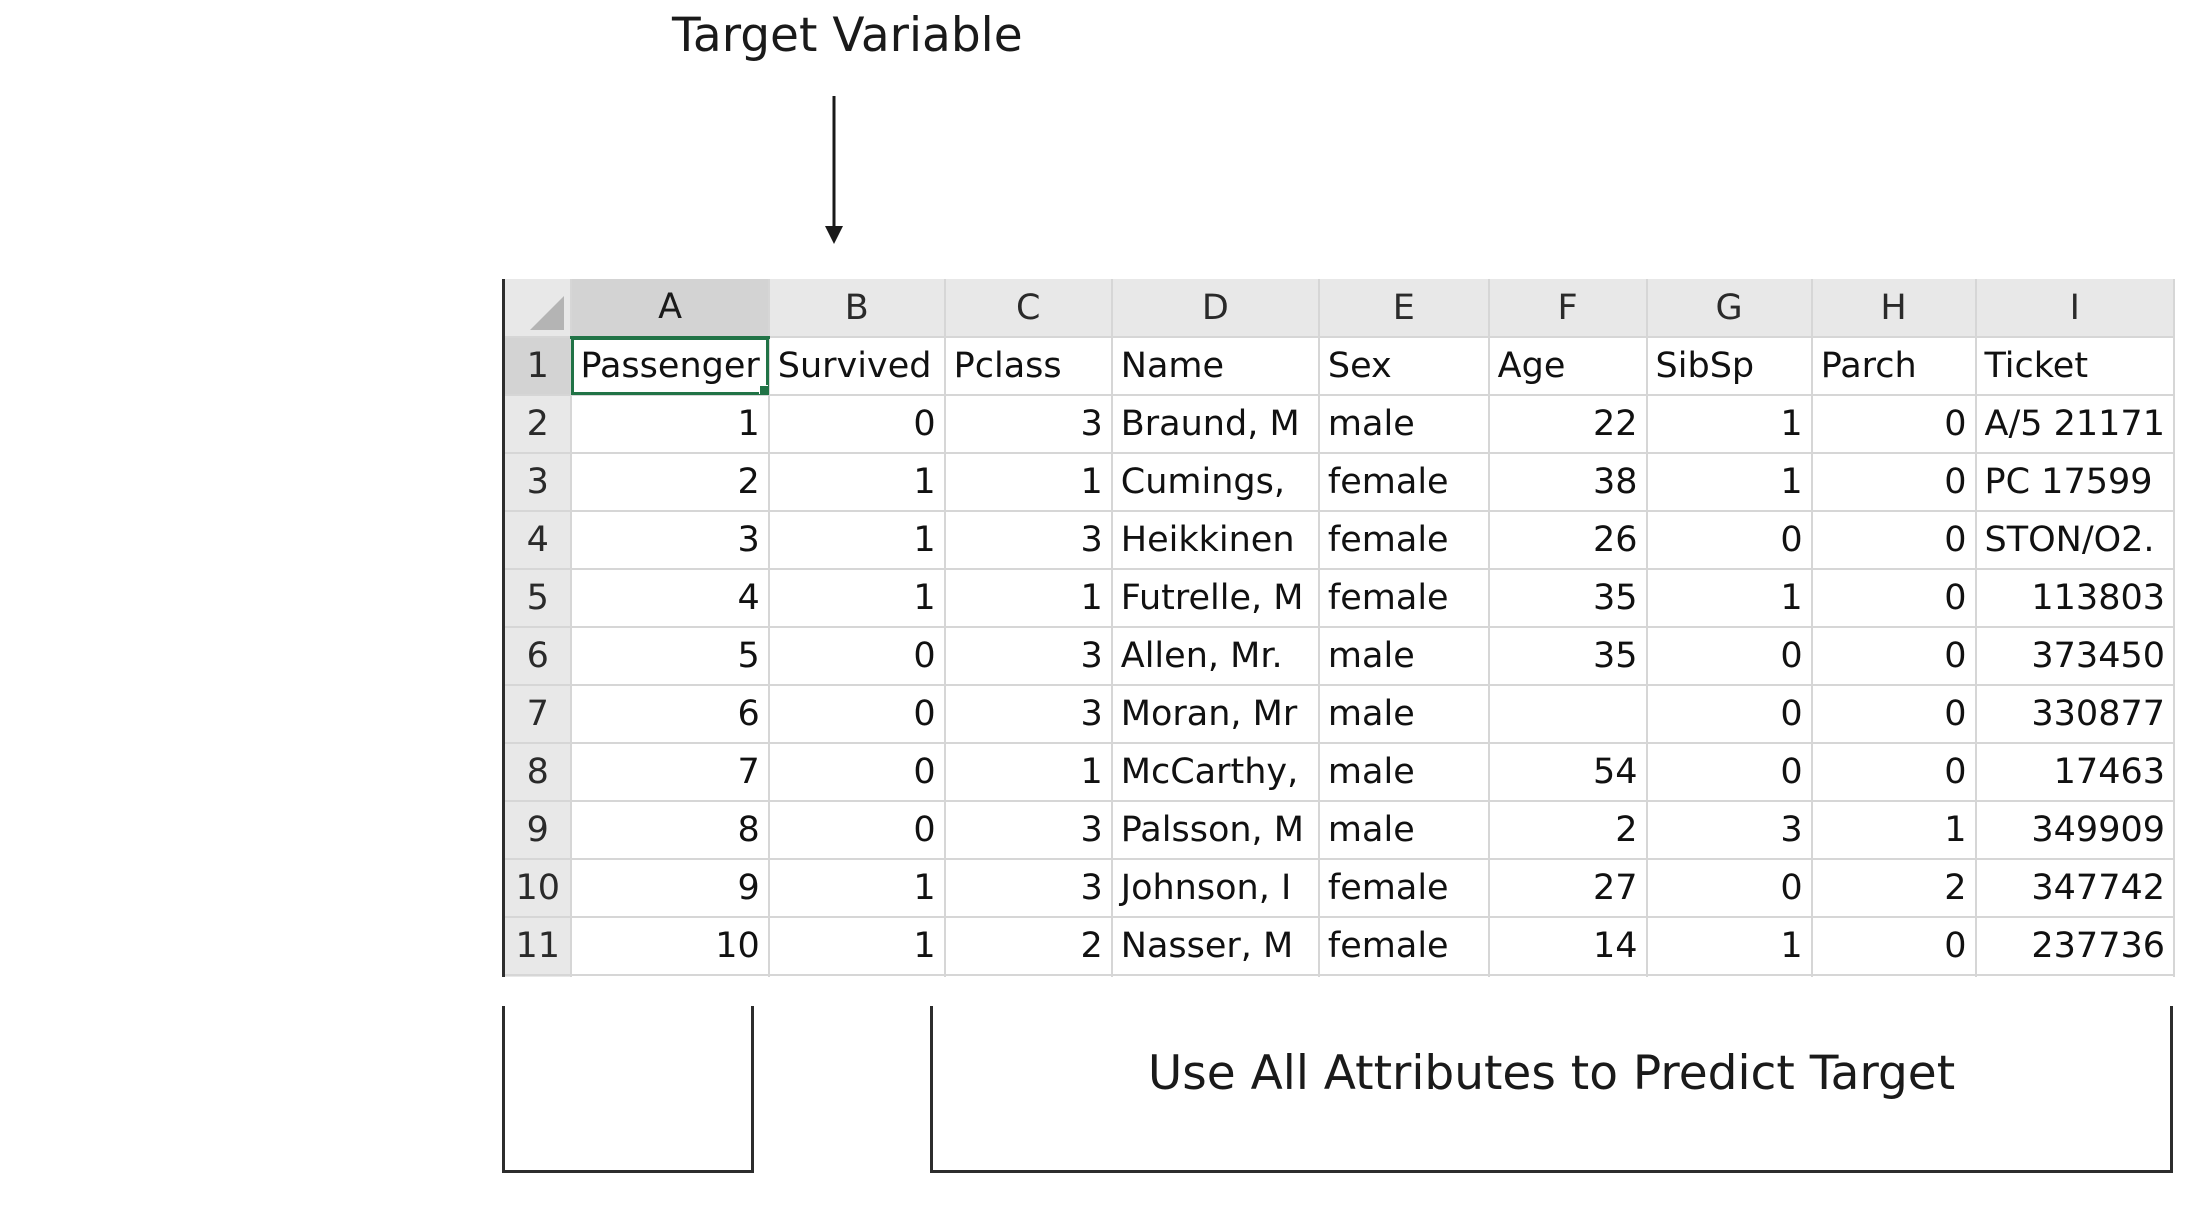  I want to click on row-header: 11, so click(539, 946).